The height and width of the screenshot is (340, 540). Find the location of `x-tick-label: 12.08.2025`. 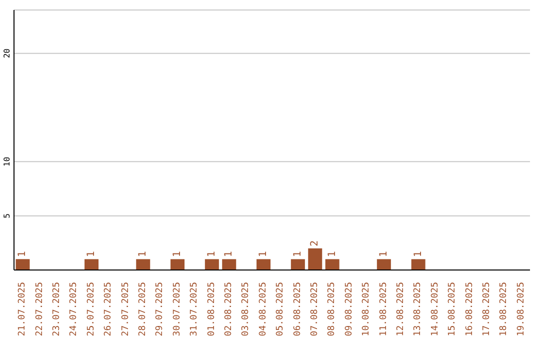

x-tick-label: 12.08.2025 is located at coordinates (401, 309).